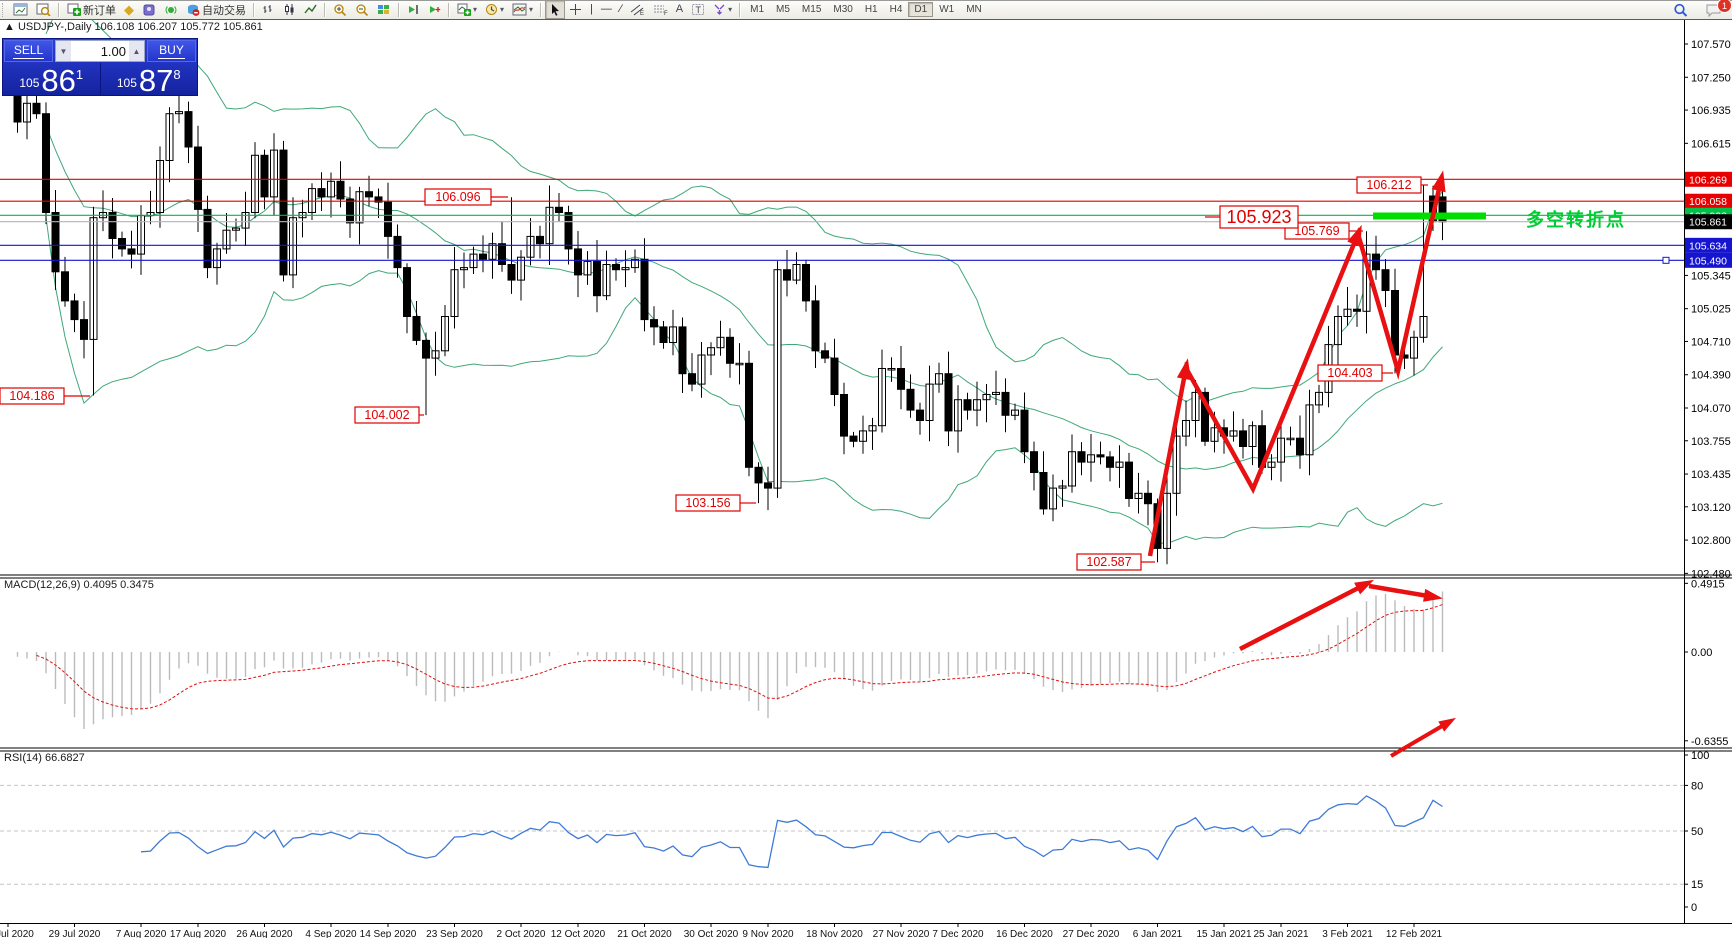 This screenshot has height=938, width=1732. Describe the element at coordinates (31, 396) in the screenshot. I see `svg-text: 104.186` at that location.